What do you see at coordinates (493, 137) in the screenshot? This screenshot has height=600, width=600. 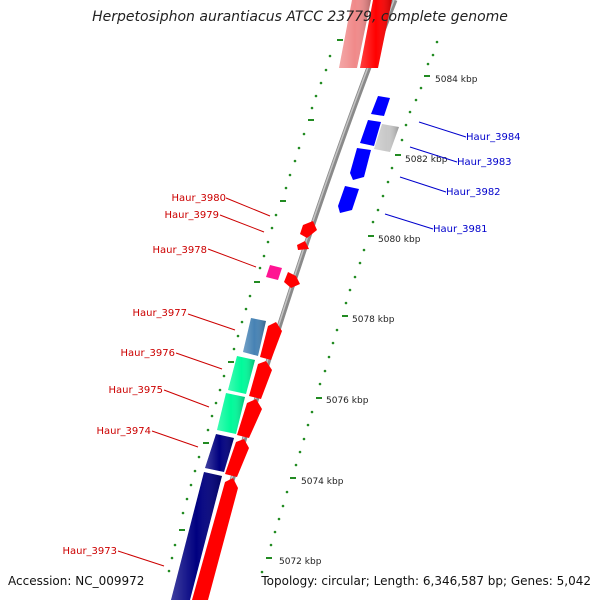 I see `label-haur-3984: Haur_3984` at bounding box center [493, 137].